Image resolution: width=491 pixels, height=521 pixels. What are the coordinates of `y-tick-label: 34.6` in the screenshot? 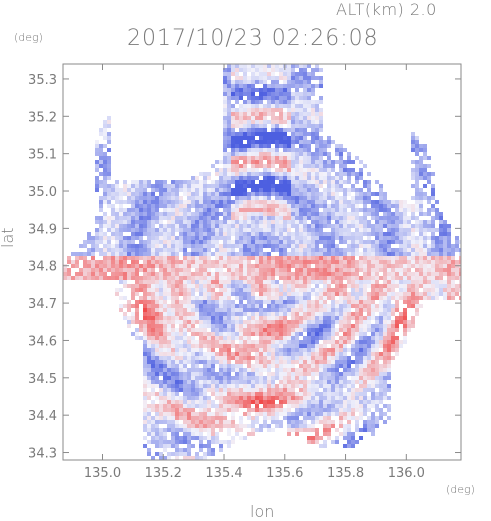 It's located at (42, 341).